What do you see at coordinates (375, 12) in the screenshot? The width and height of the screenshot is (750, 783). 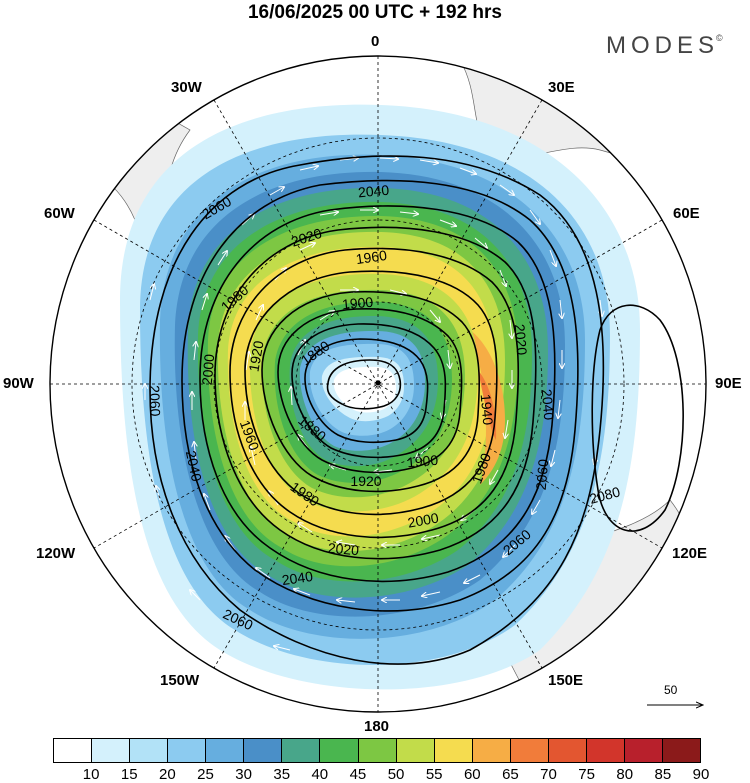 I see `map-title: 16/06/2025 00 UTC + 192 hrs` at bounding box center [375, 12].